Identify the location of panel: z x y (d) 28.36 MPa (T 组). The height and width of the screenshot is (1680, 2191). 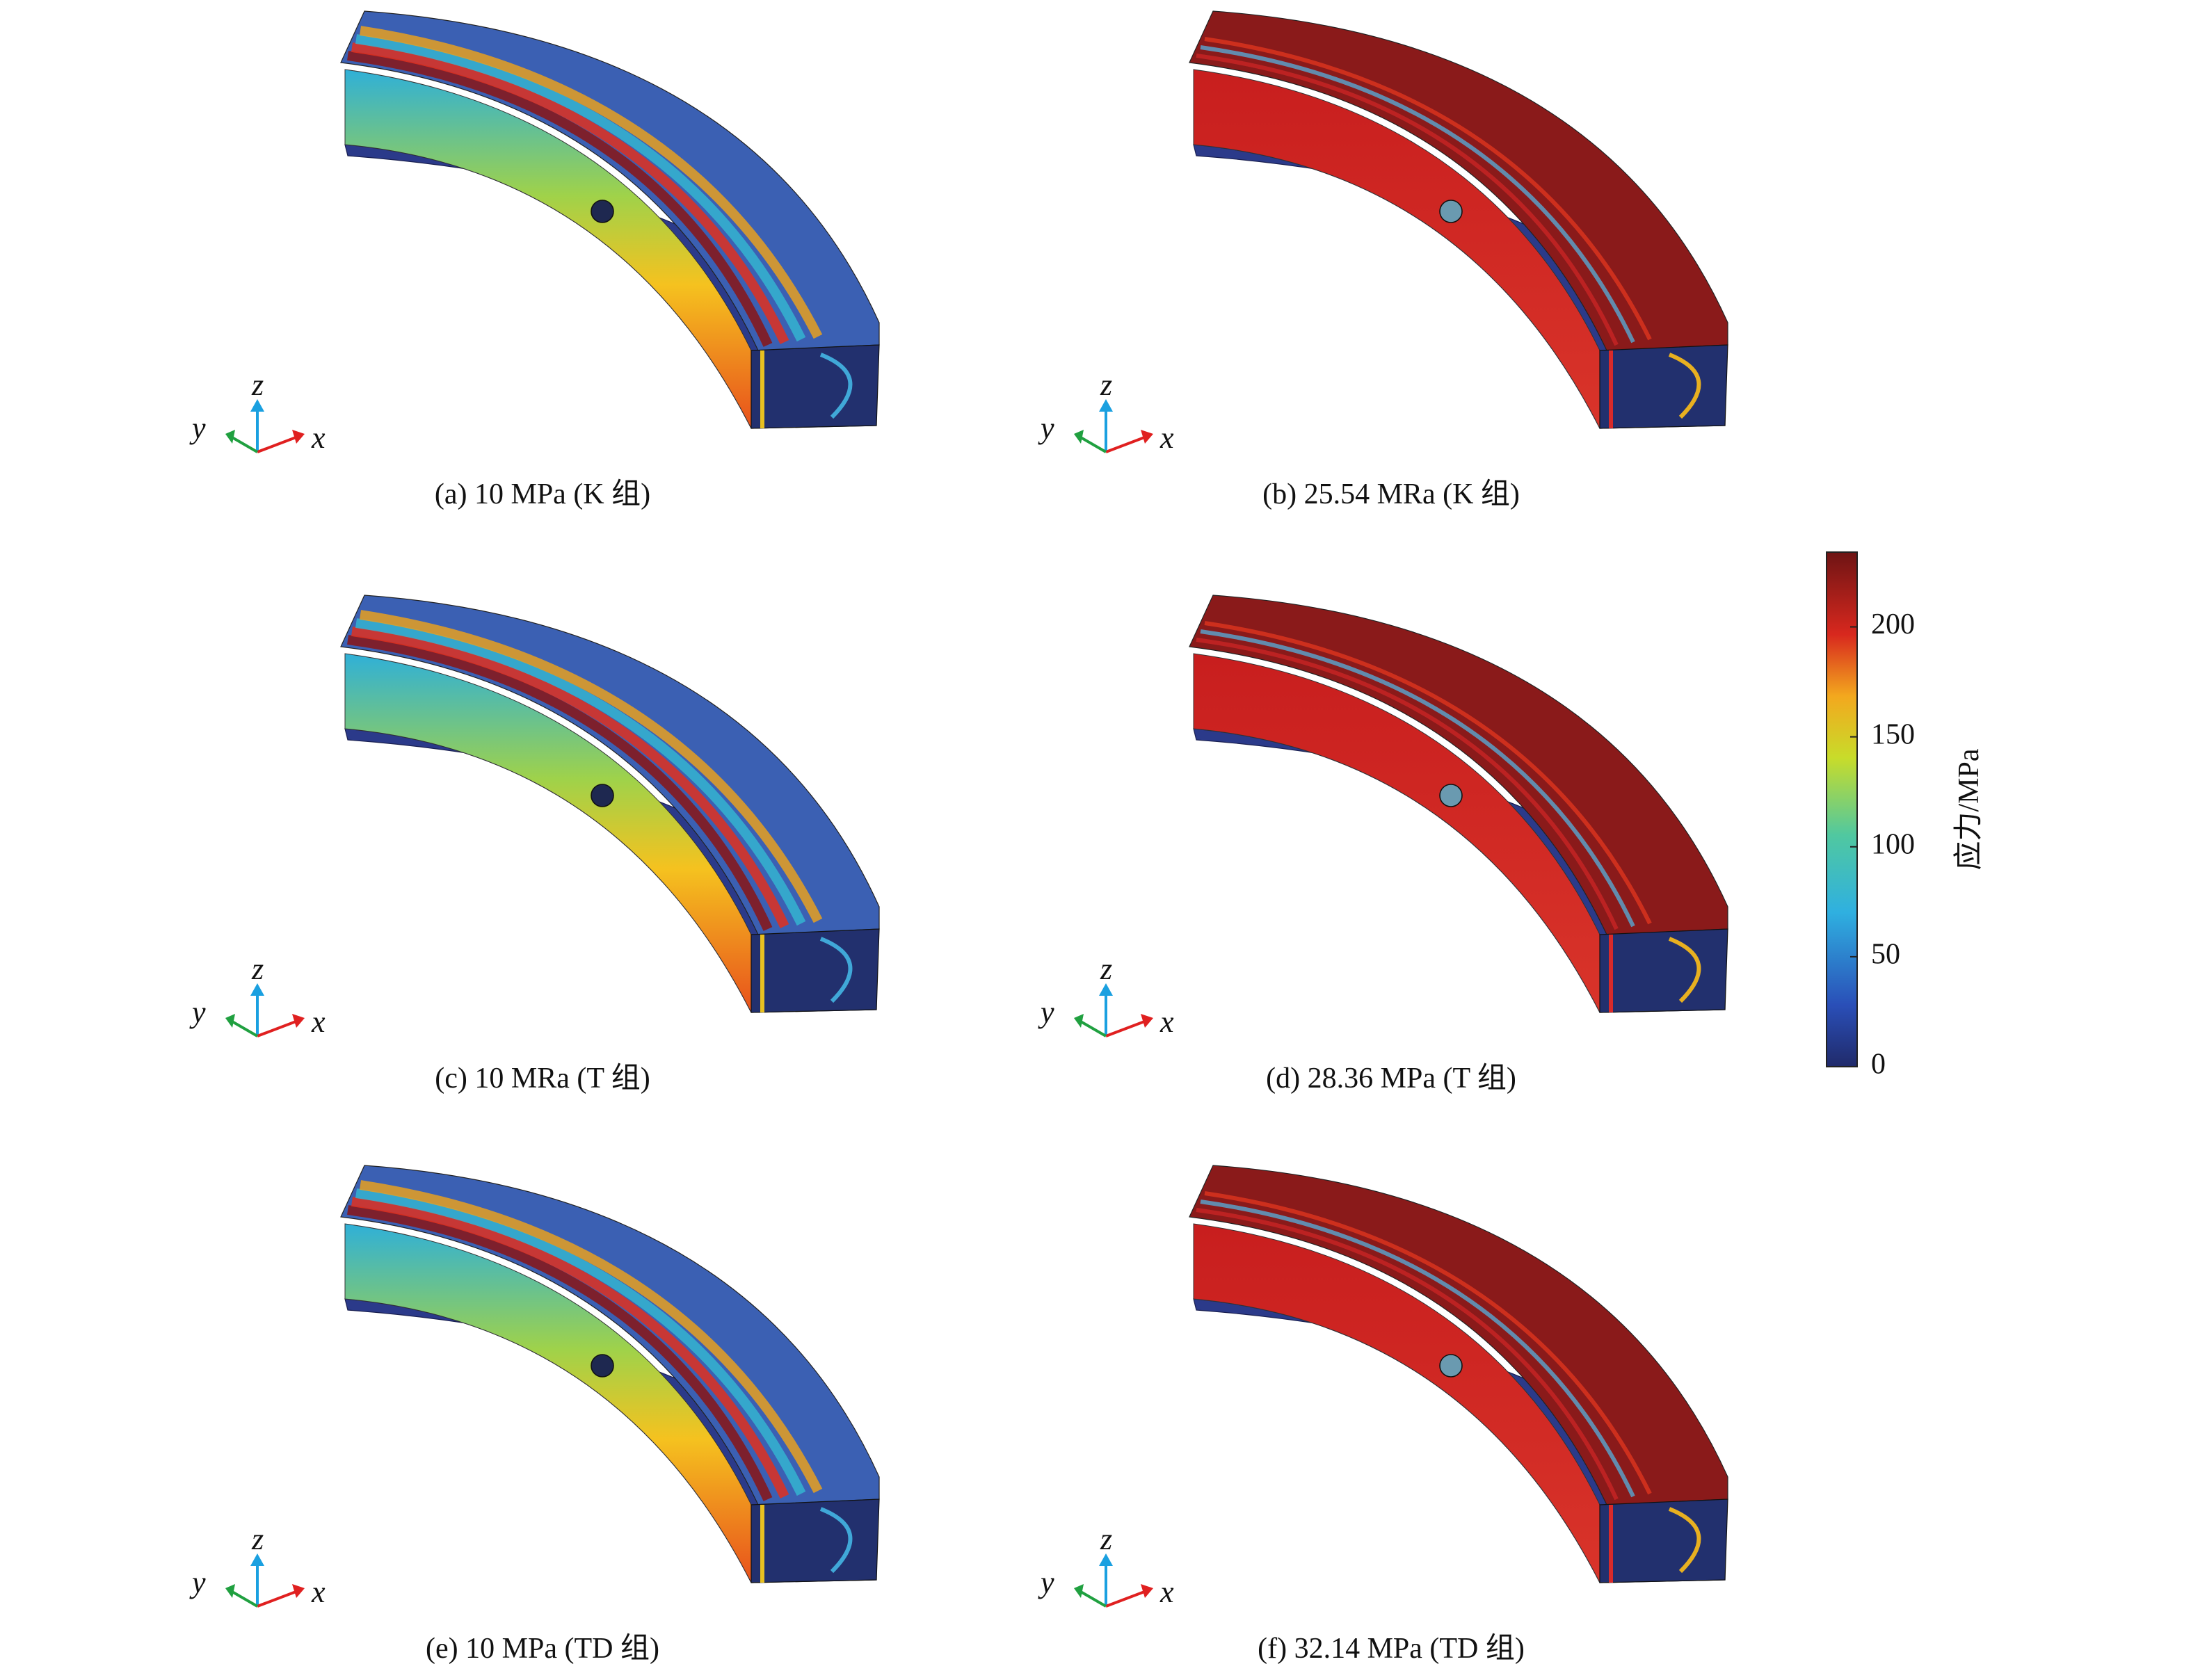
(1383, 845).